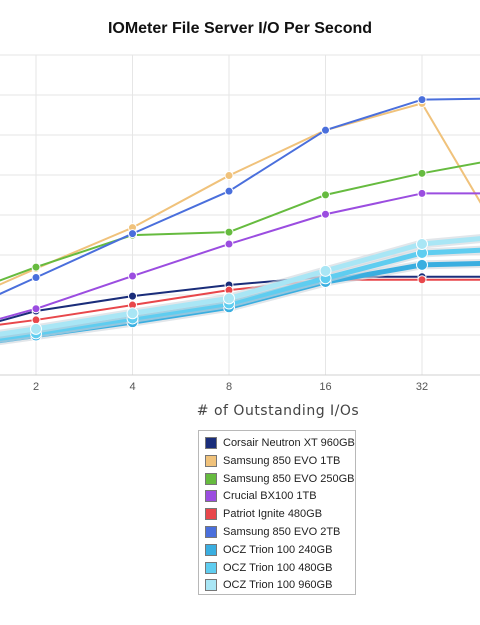 The height and width of the screenshot is (625, 480). What do you see at coordinates (278, 411) in the screenshot?
I see `x-axis-label: # of Outstanding I/Os` at bounding box center [278, 411].